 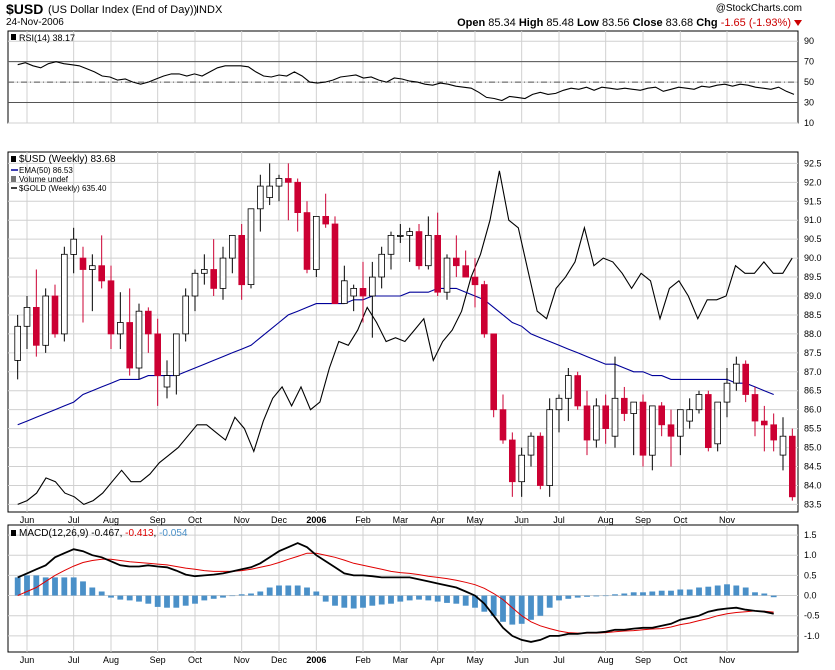 What do you see at coordinates (438, 660) in the screenshot?
I see `macd-x-tick-label: Apr` at bounding box center [438, 660].